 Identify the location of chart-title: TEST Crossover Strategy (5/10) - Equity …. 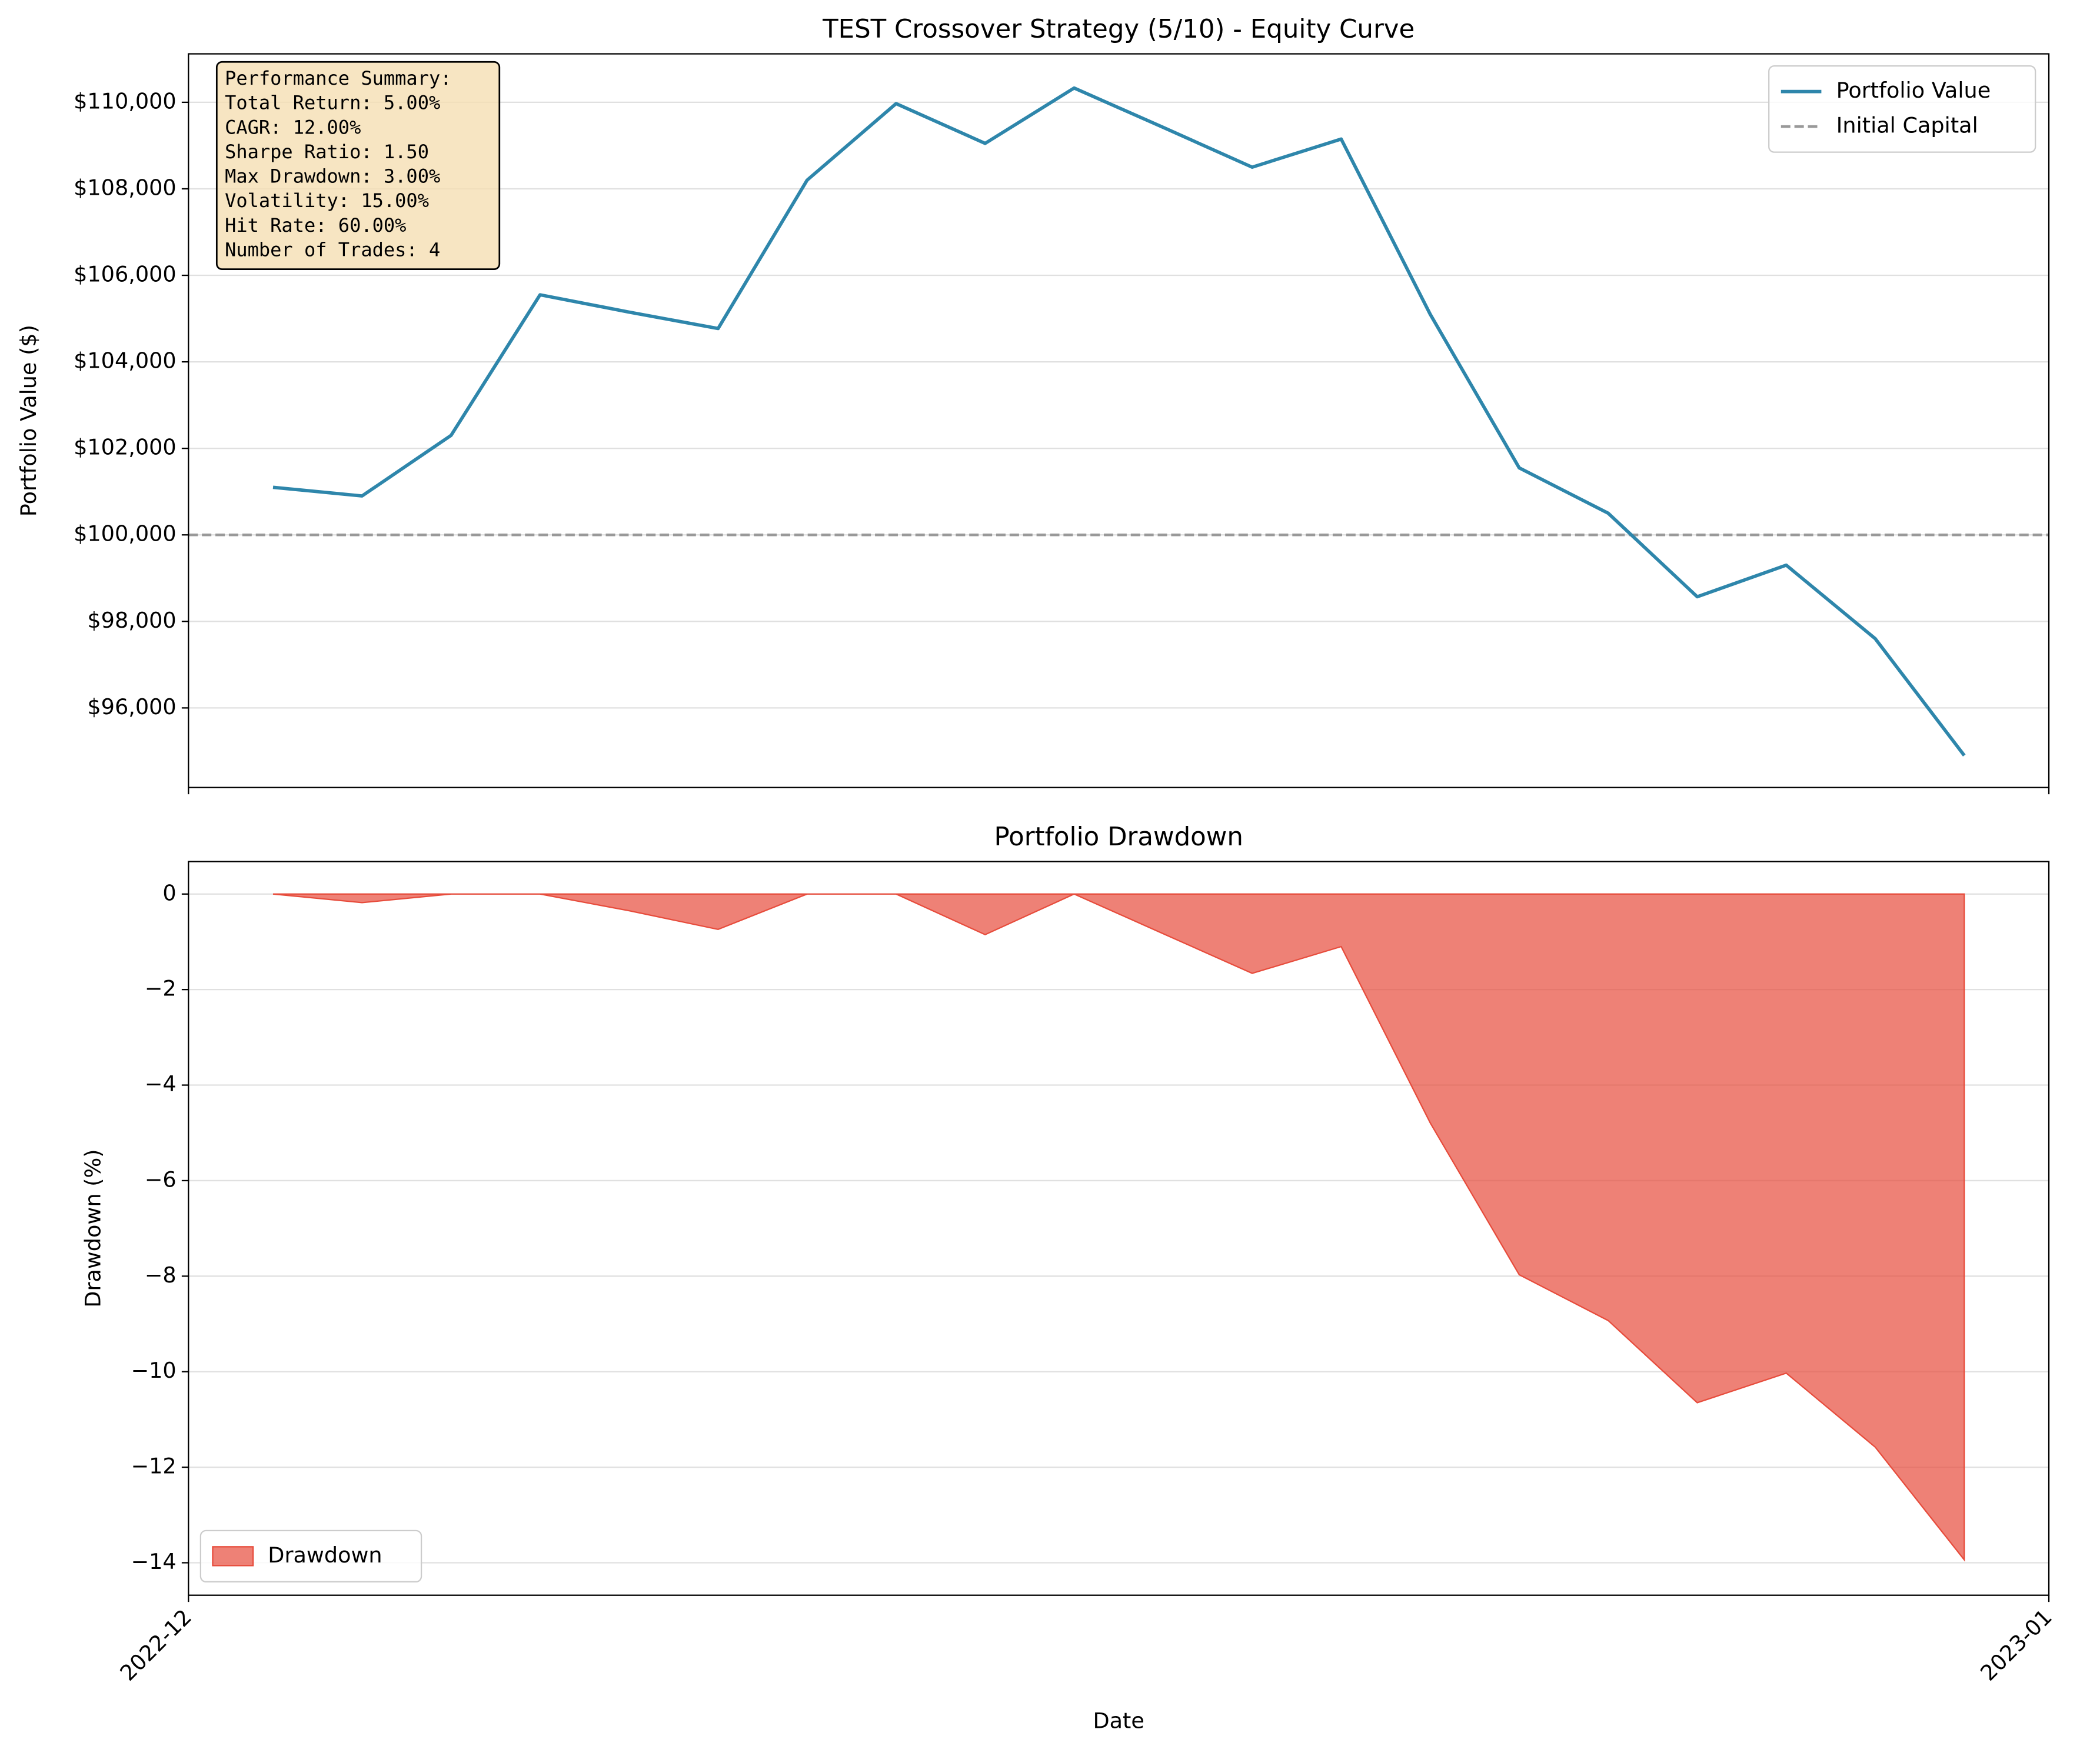
(1118, 29).